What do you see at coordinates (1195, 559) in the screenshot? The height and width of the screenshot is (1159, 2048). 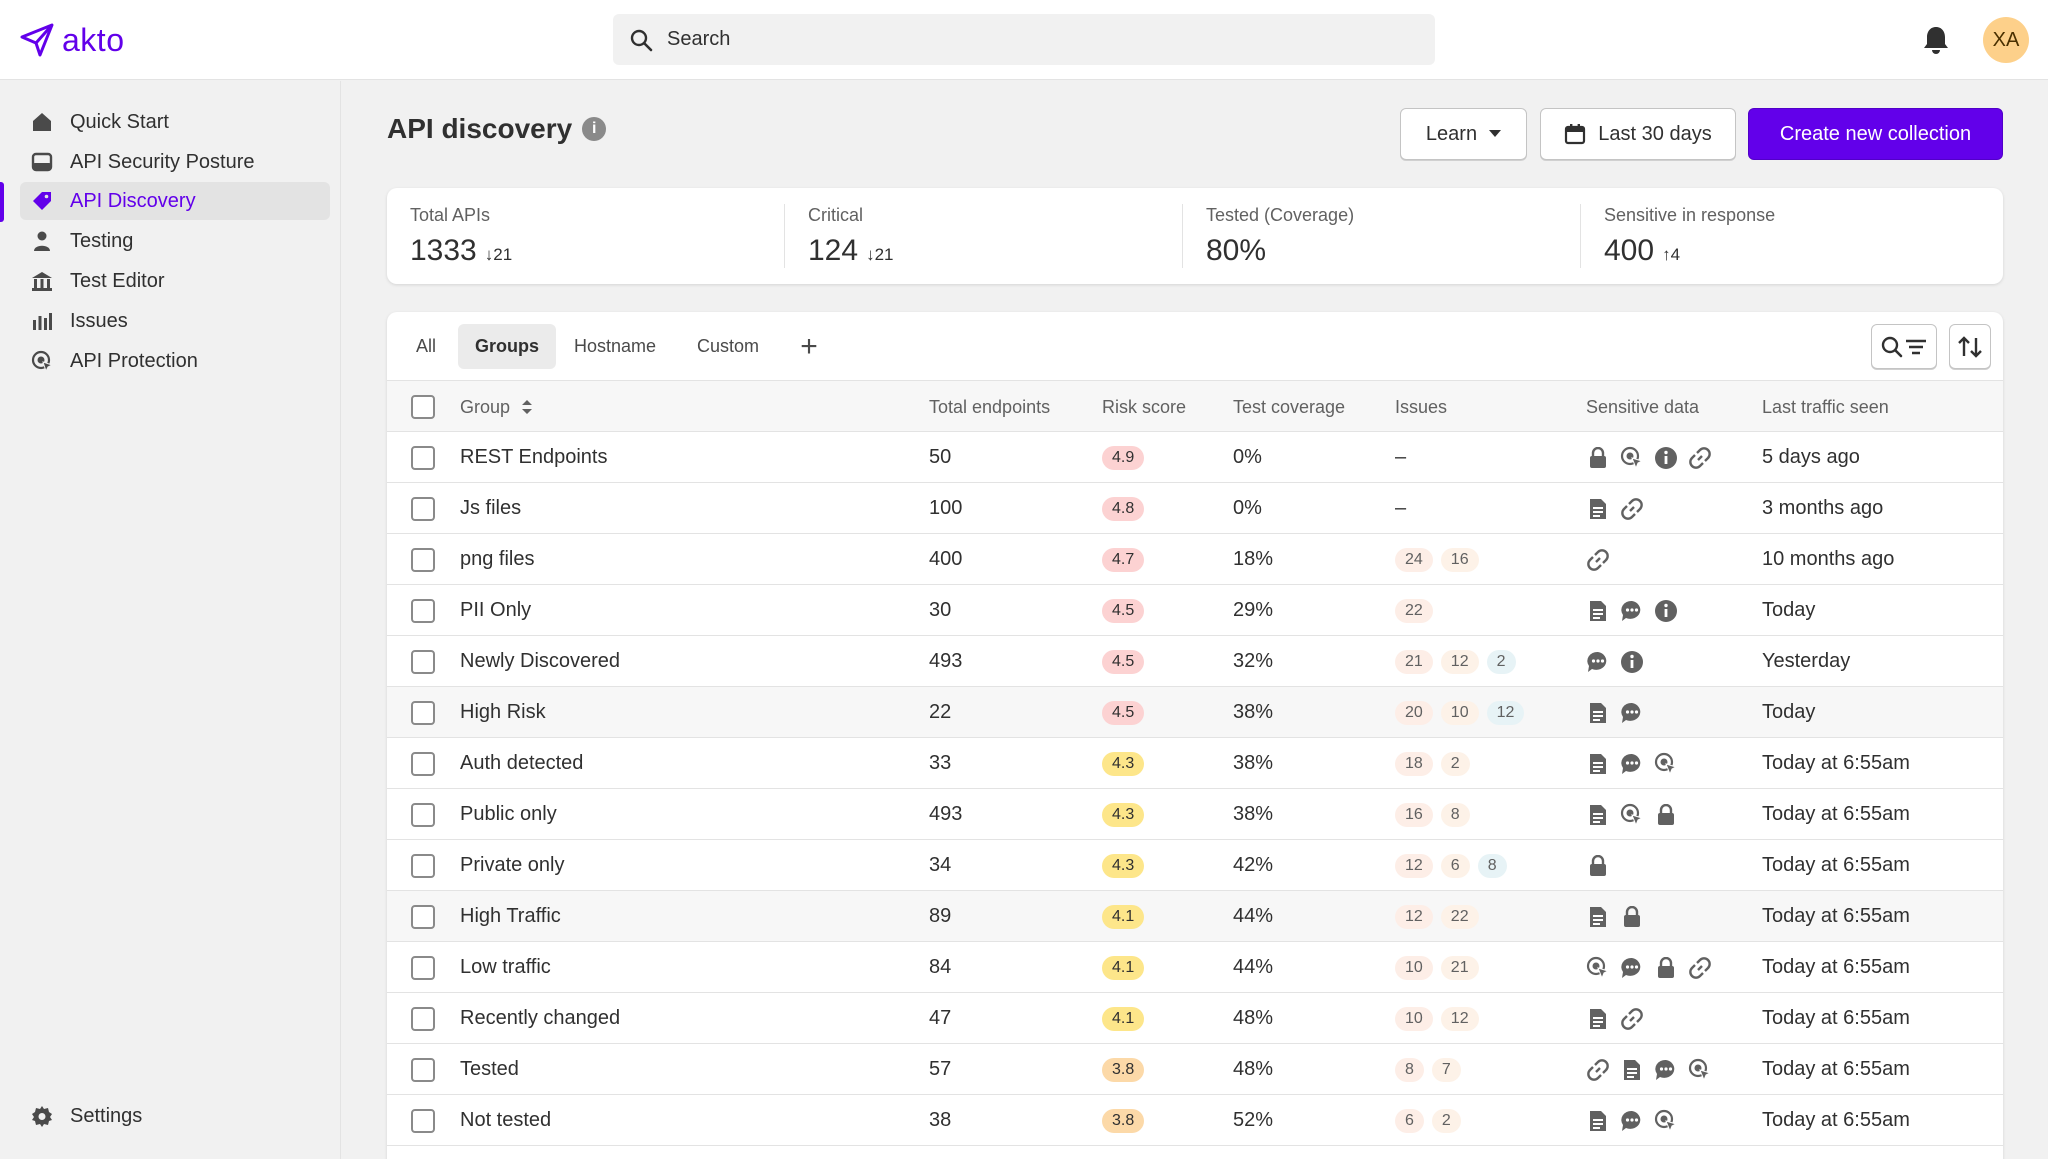 I see `table-row: png files 400 4.7 18% 24 16 10 months ago` at bounding box center [1195, 559].